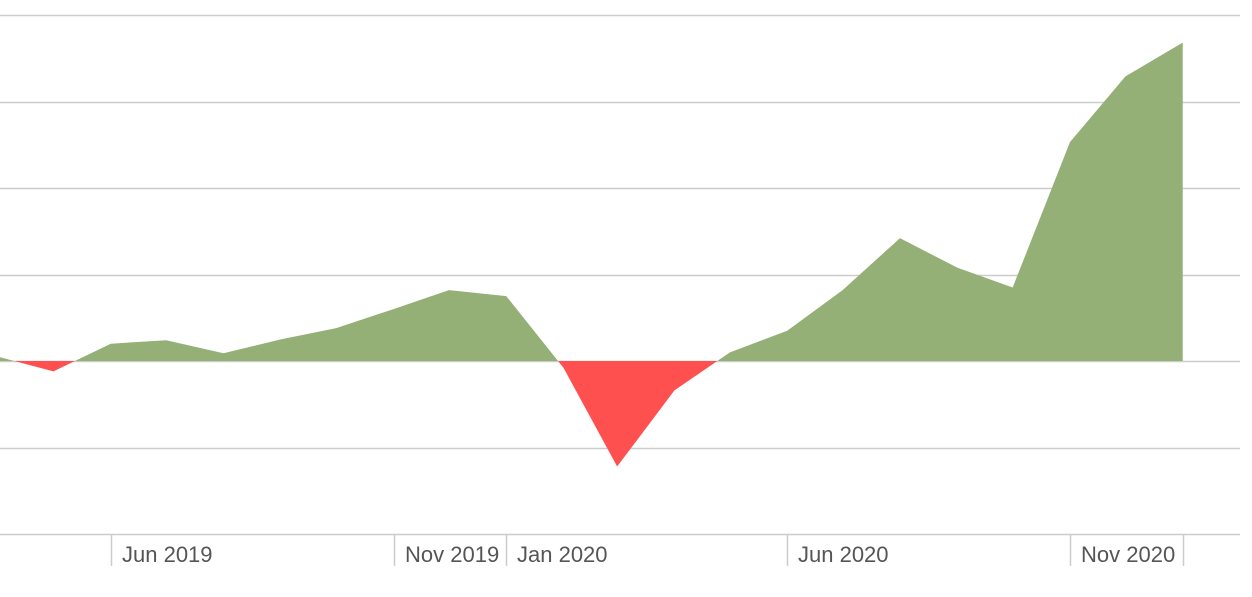  Describe the element at coordinates (452, 554) in the screenshot. I see `x-tick-label: Nov 2019` at that location.